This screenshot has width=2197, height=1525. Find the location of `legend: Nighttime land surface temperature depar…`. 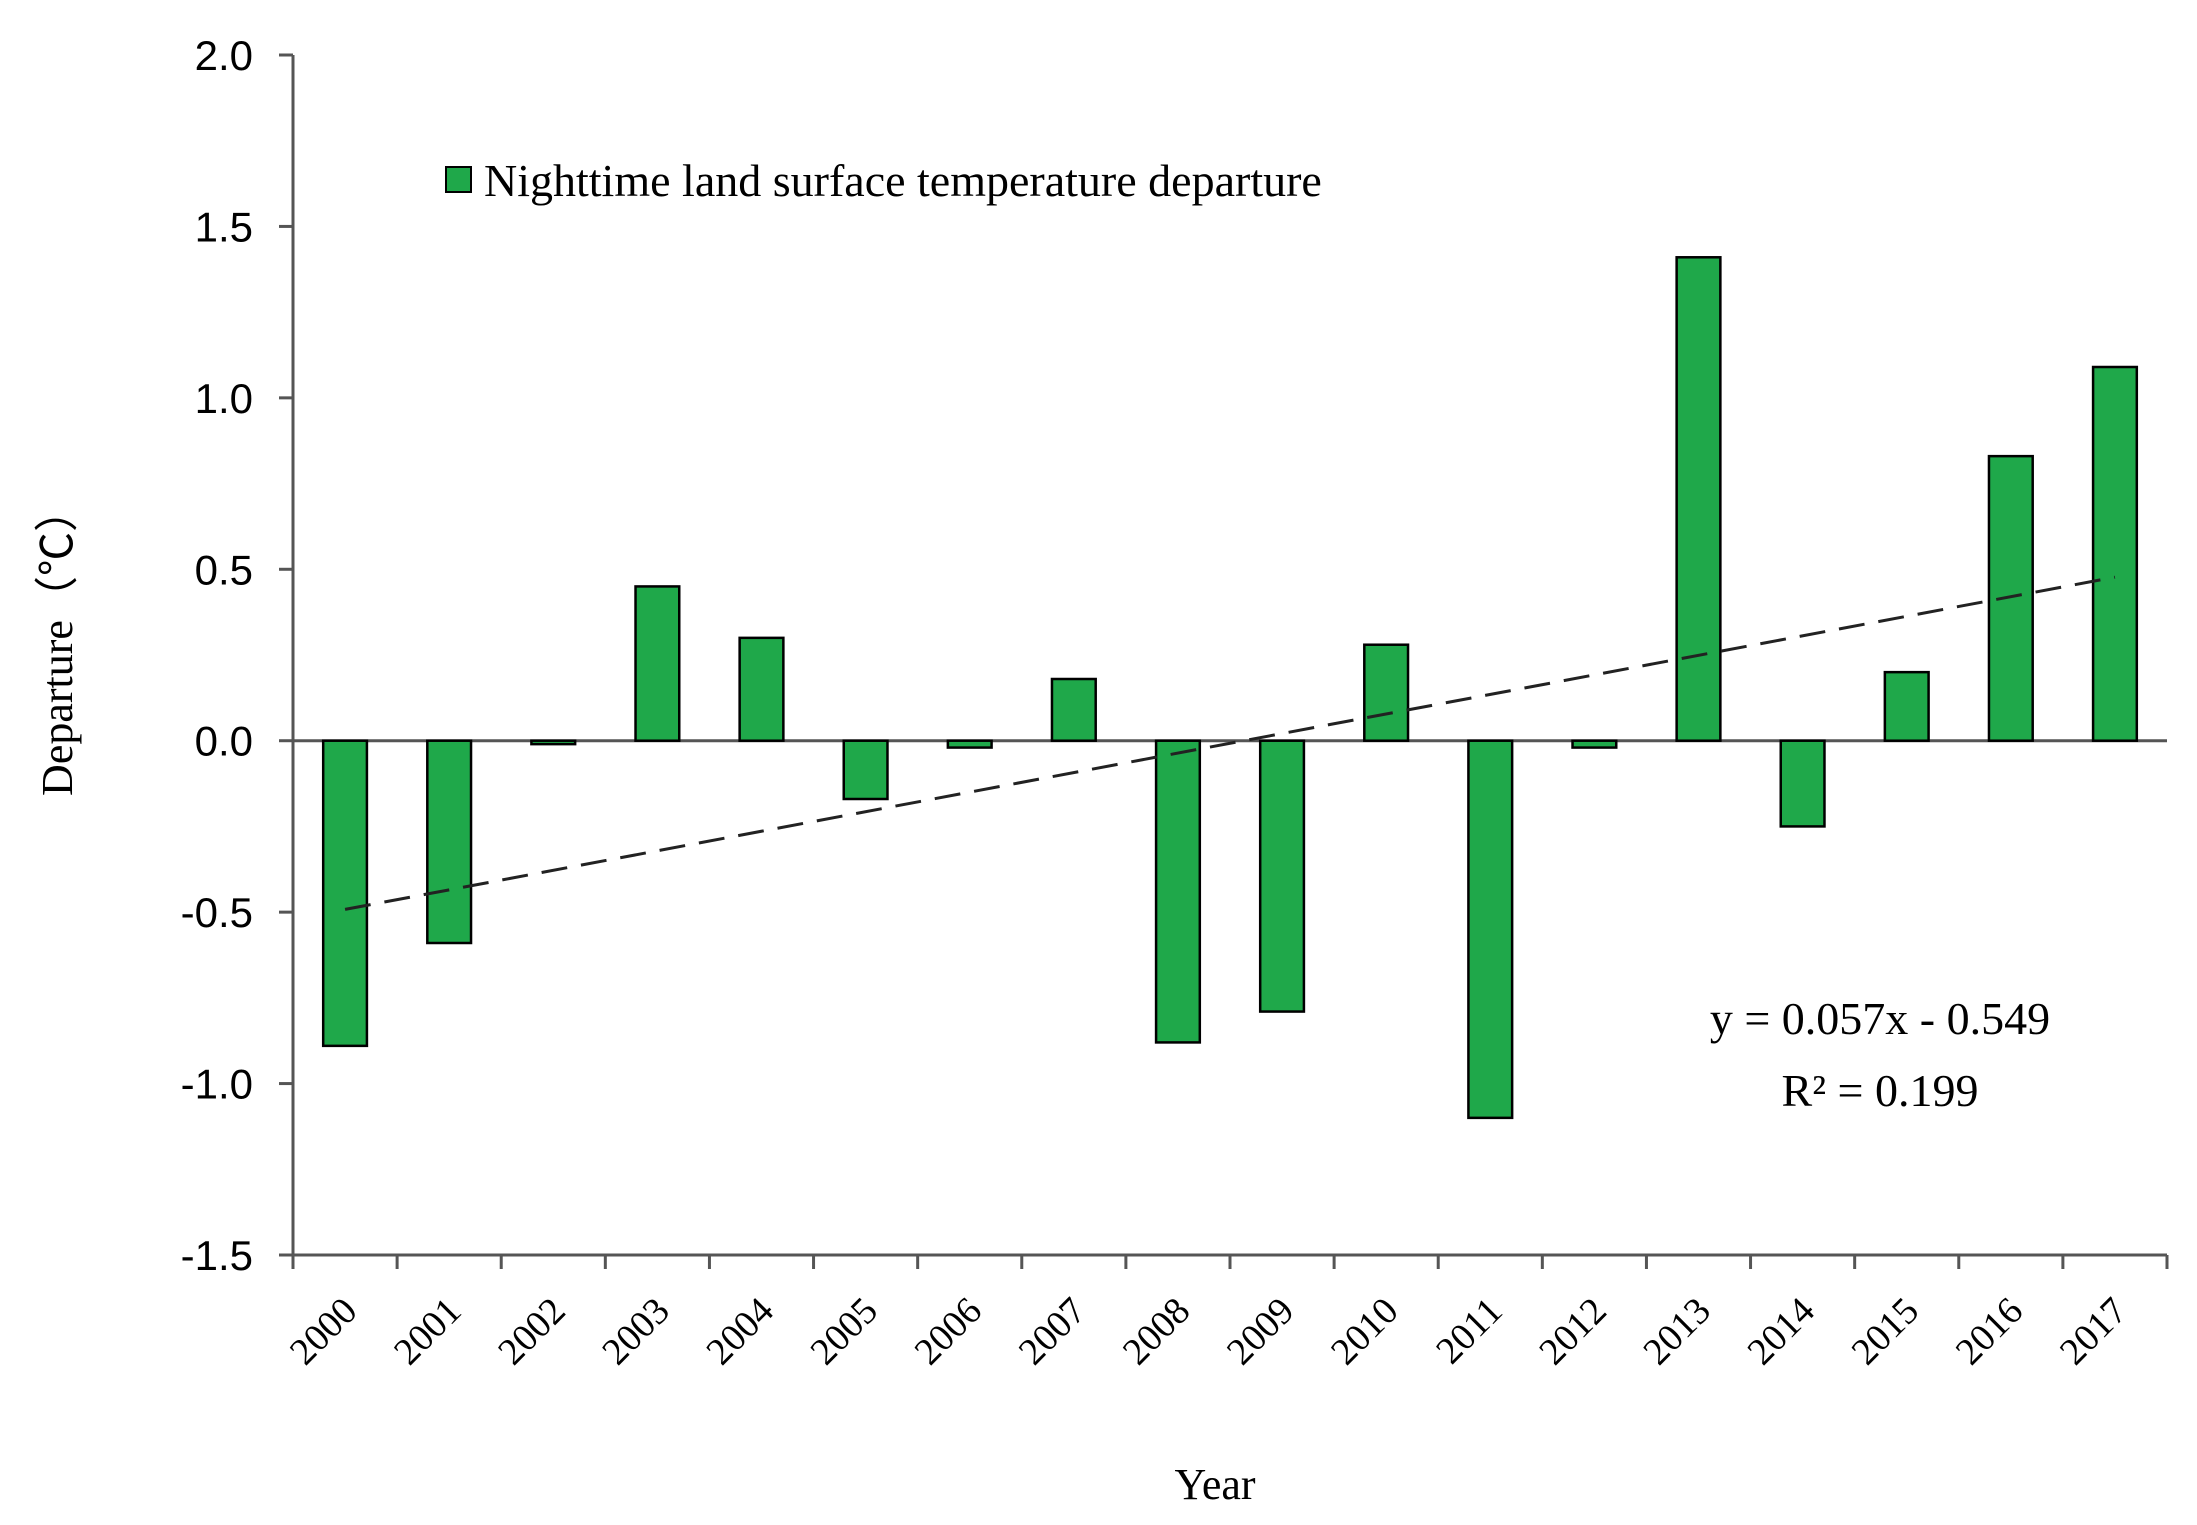

legend: Nighttime land surface temperature depar… is located at coordinates (883, 180).